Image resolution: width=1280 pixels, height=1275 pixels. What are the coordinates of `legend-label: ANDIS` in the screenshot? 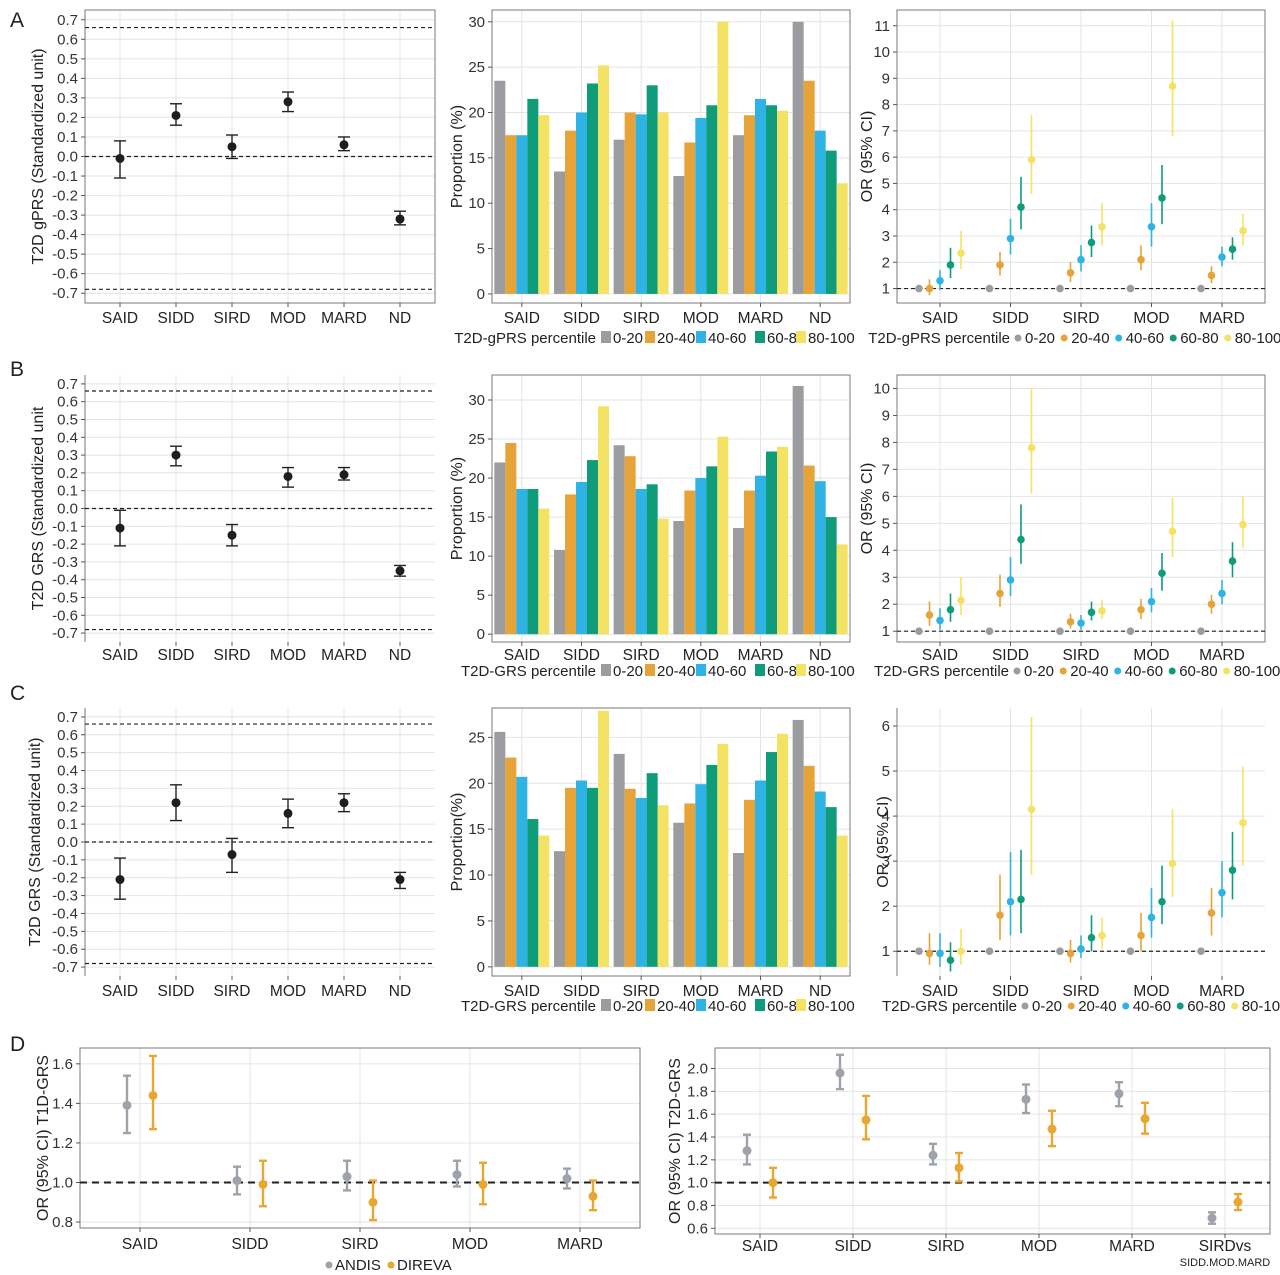 It's located at (358, 1265).